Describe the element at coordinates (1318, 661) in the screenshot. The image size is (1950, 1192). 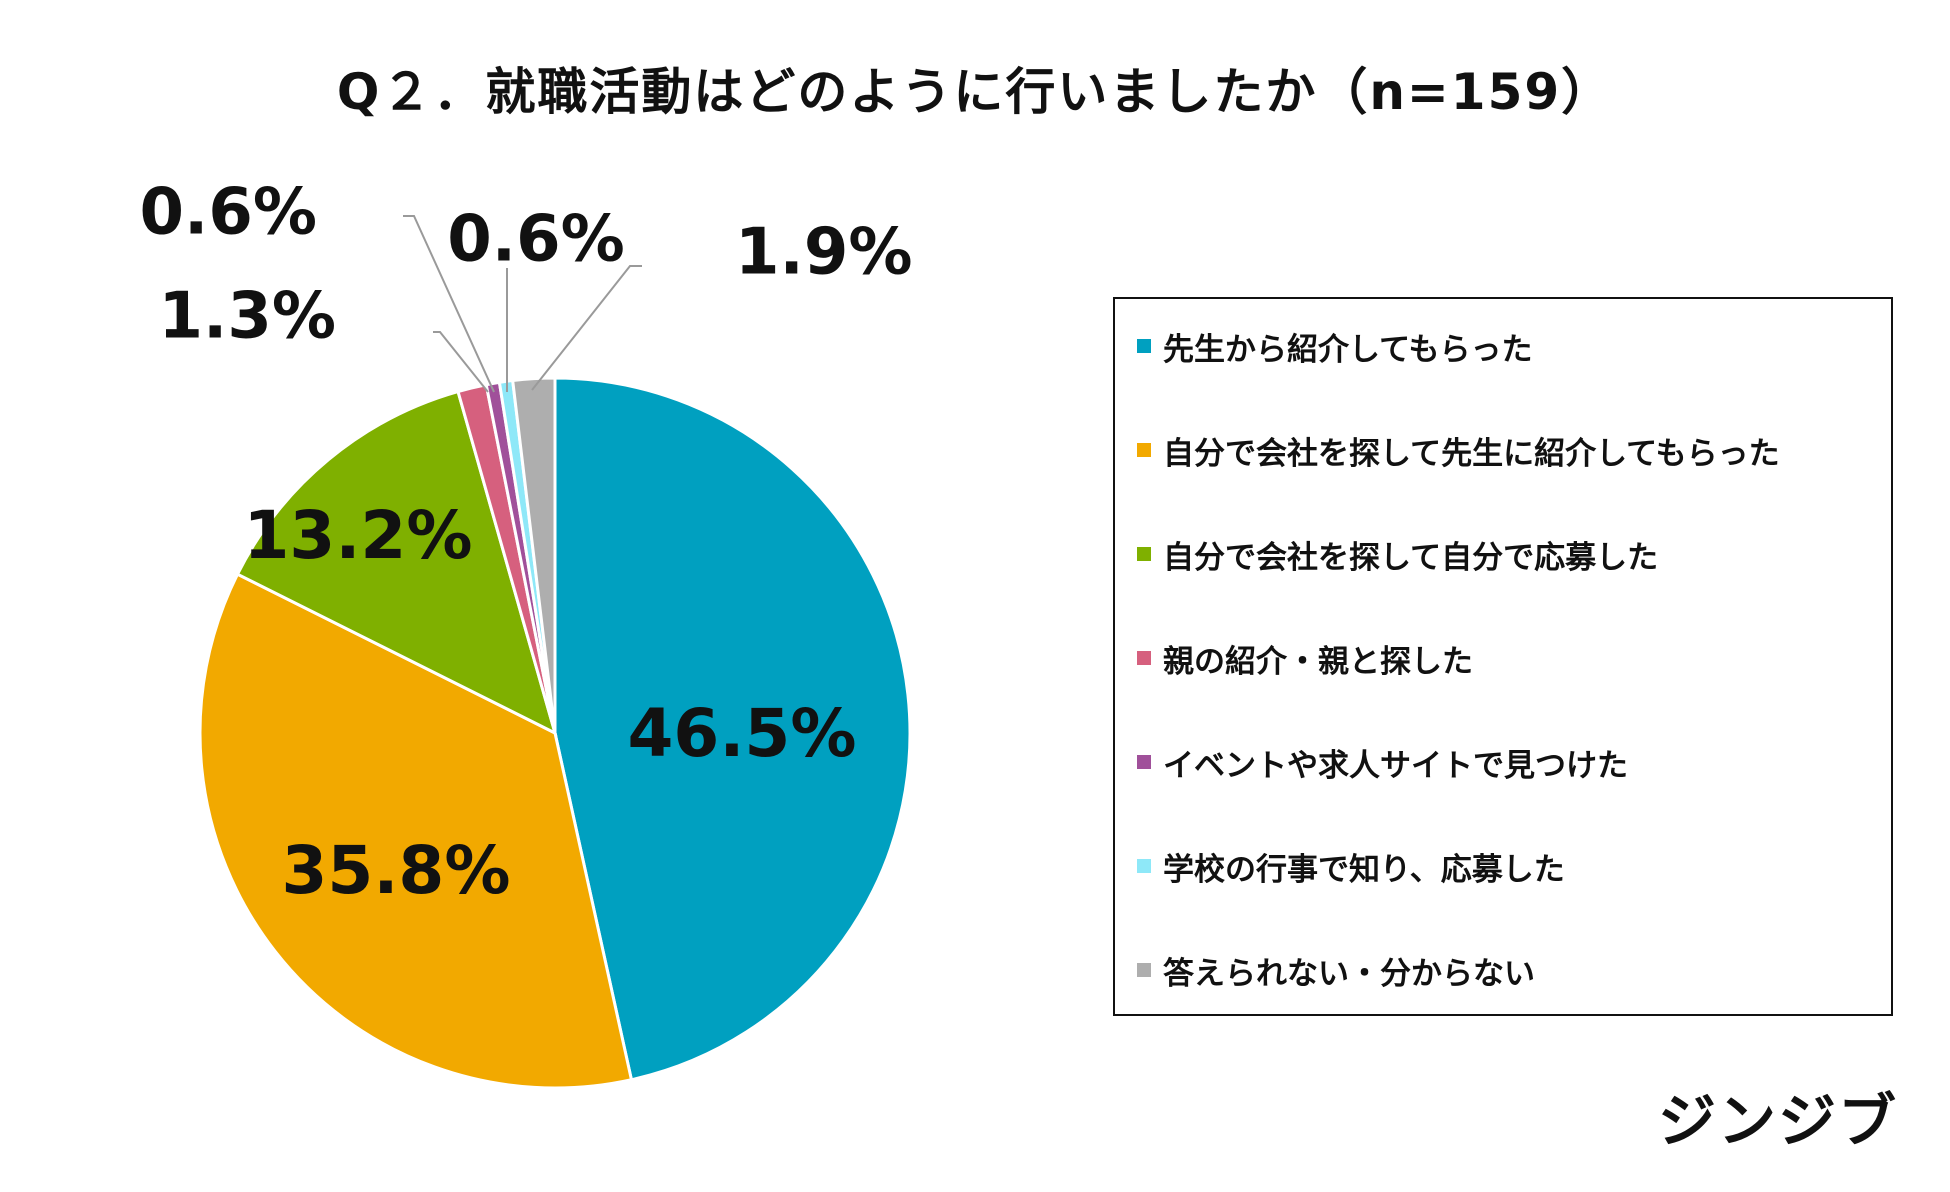
I see `legend-label: 親の紹介・親と探した` at that location.